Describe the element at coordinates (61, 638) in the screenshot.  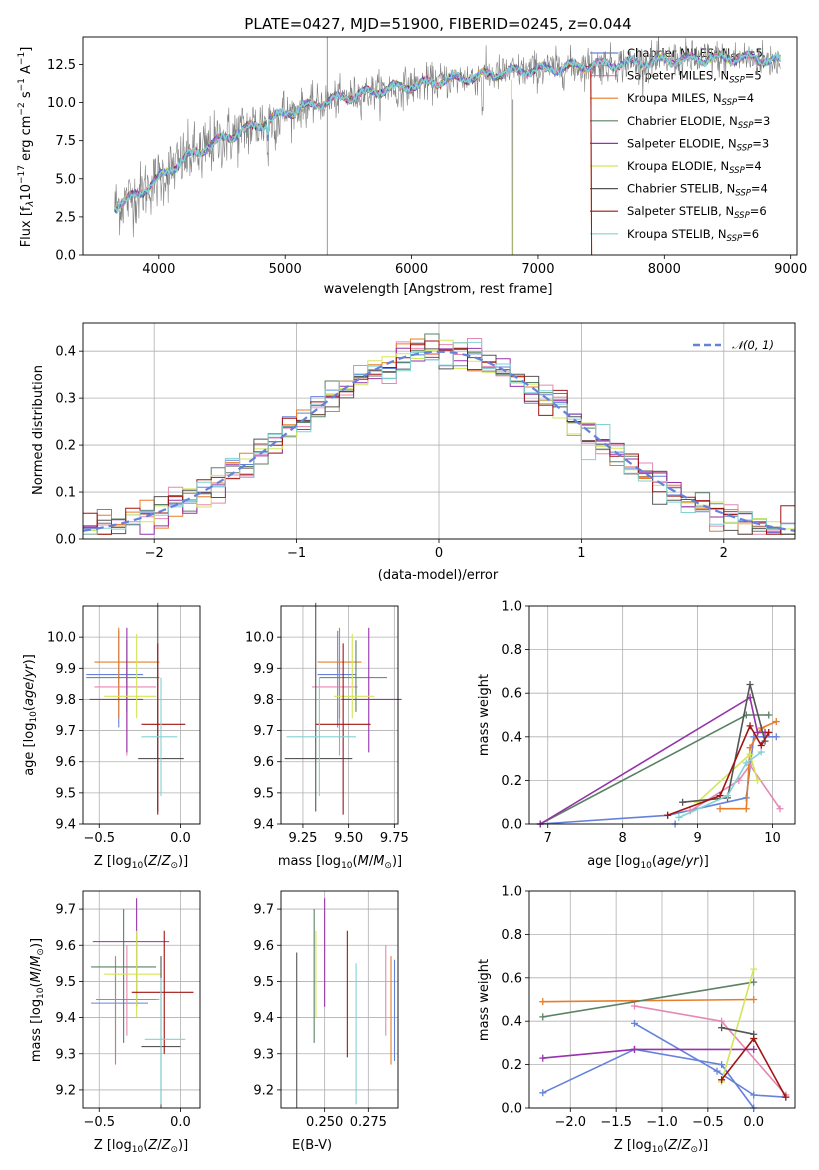
I see `Z-age-ytick-label: 10.0` at that location.